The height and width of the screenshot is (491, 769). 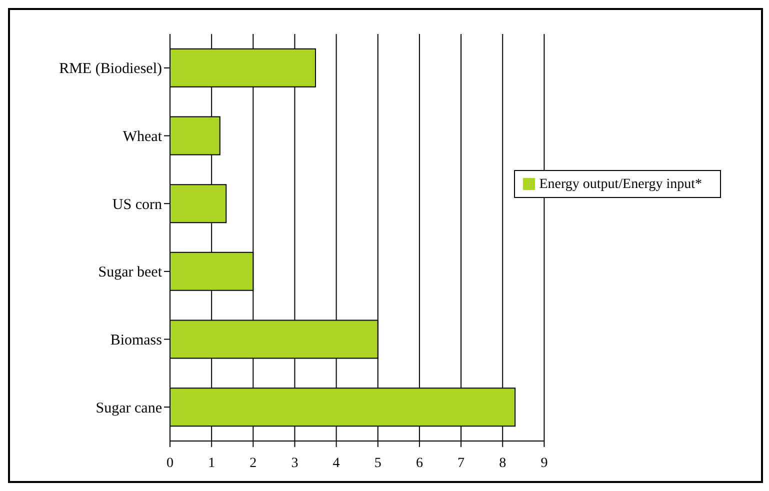 I want to click on x-tick-label: 4, so click(x=336, y=463).